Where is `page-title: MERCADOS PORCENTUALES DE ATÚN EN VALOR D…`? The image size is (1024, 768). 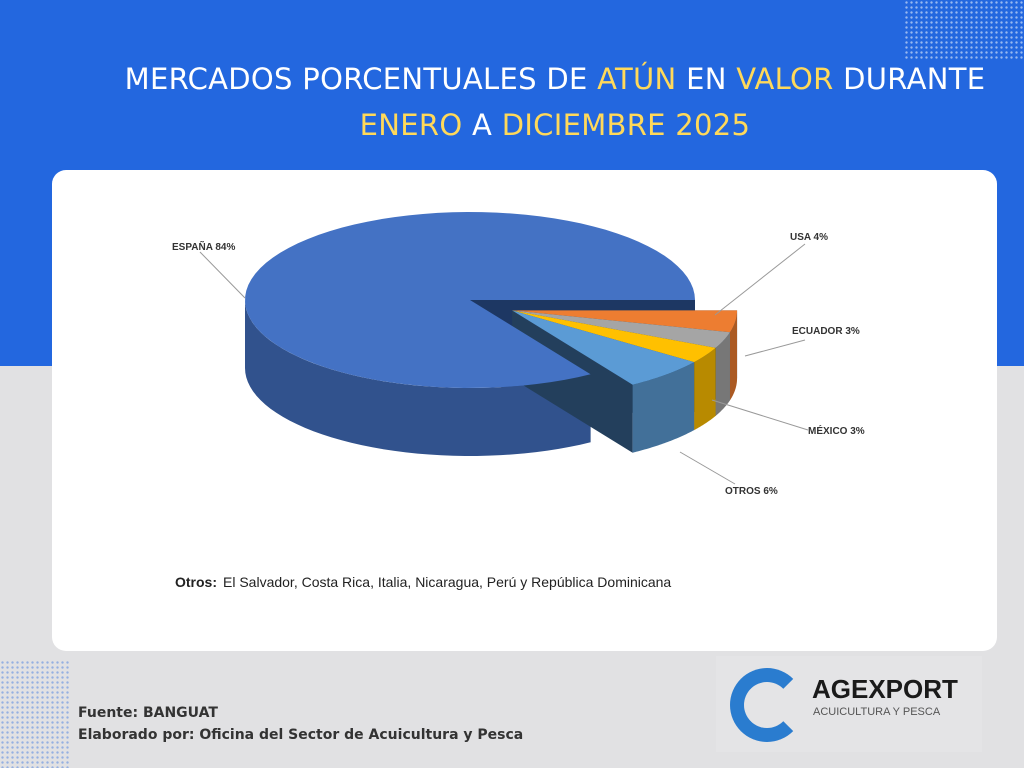 page-title: MERCADOS PORCENTUALES DE ATÚN EN VALOR D… is located at coordinates (555, 102).